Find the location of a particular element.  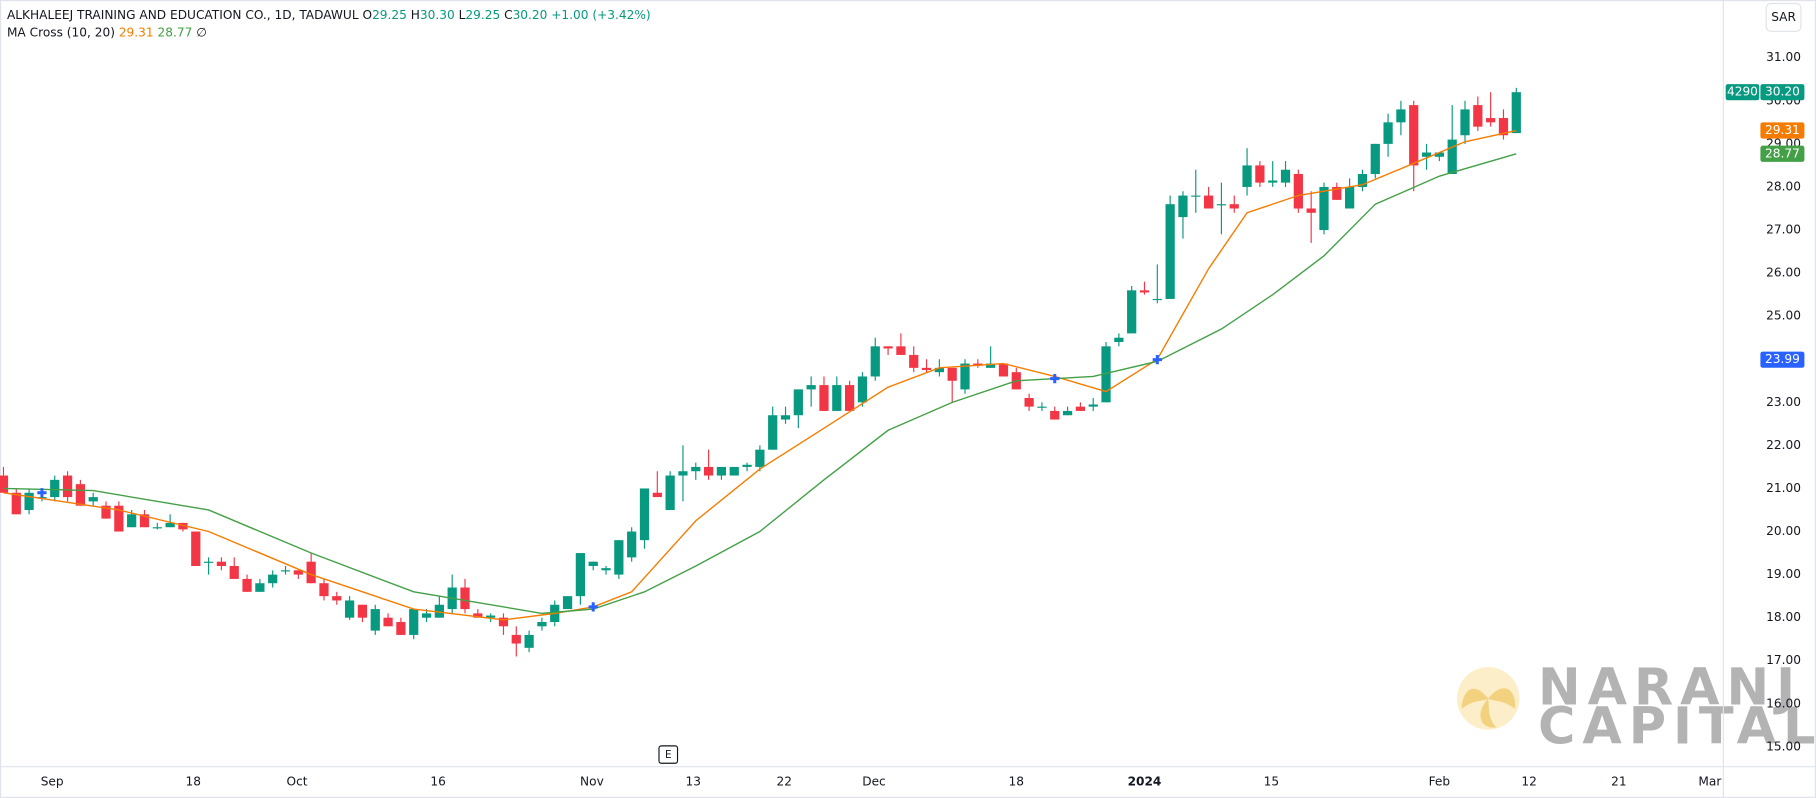

countdown-box is located at coordinates (1742, 92).